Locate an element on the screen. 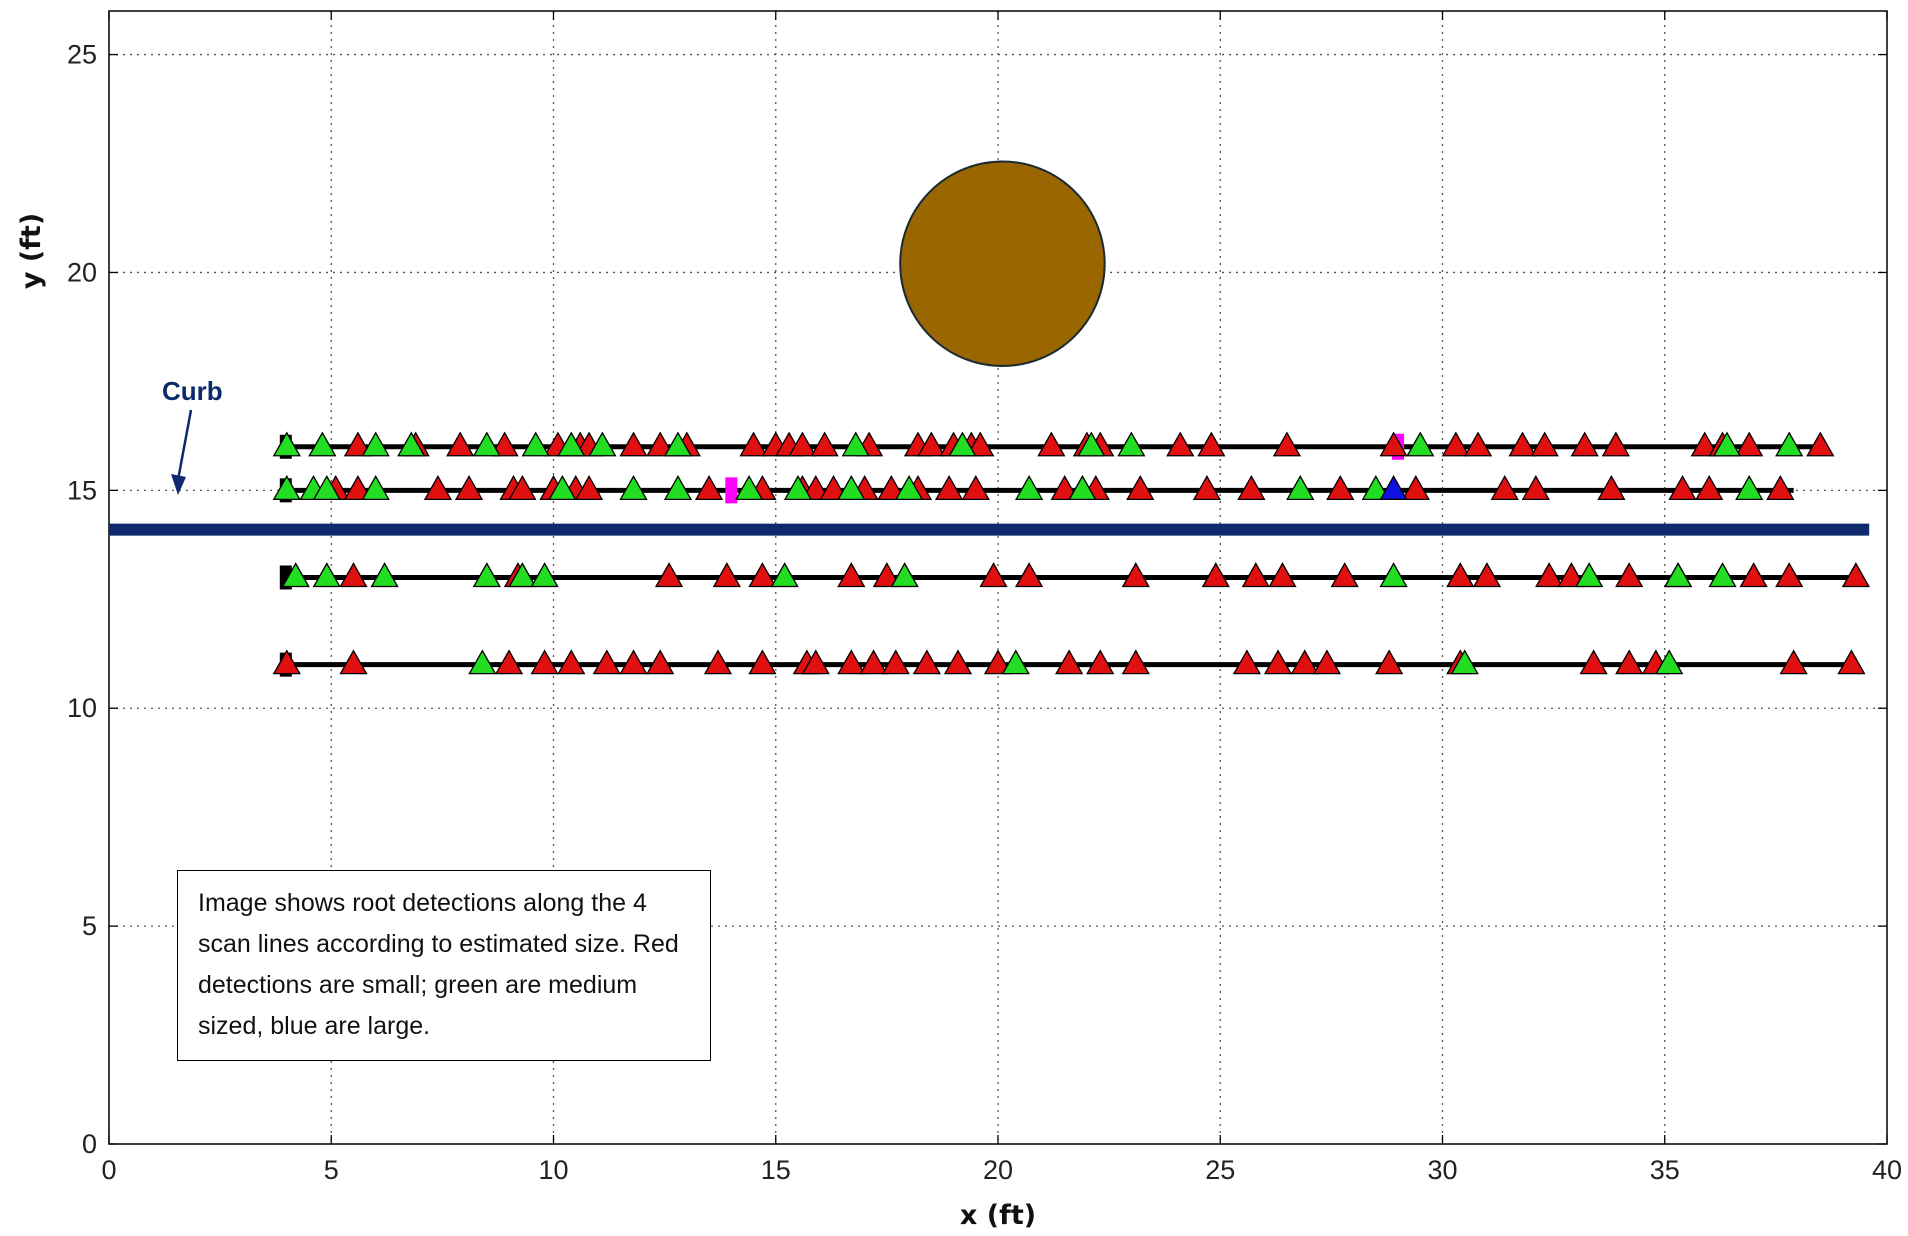 This screenshot has width=1908, height=1236. x-tick-label: 5 is located at coordinates (331, 1170).